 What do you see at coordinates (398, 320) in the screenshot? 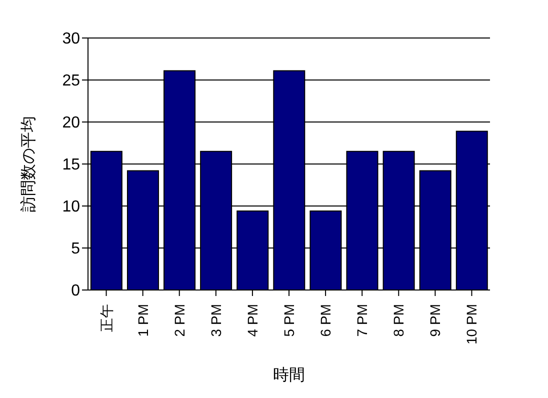
I see `x-tick-label: 8 PM` at bounding box center [398, 320].